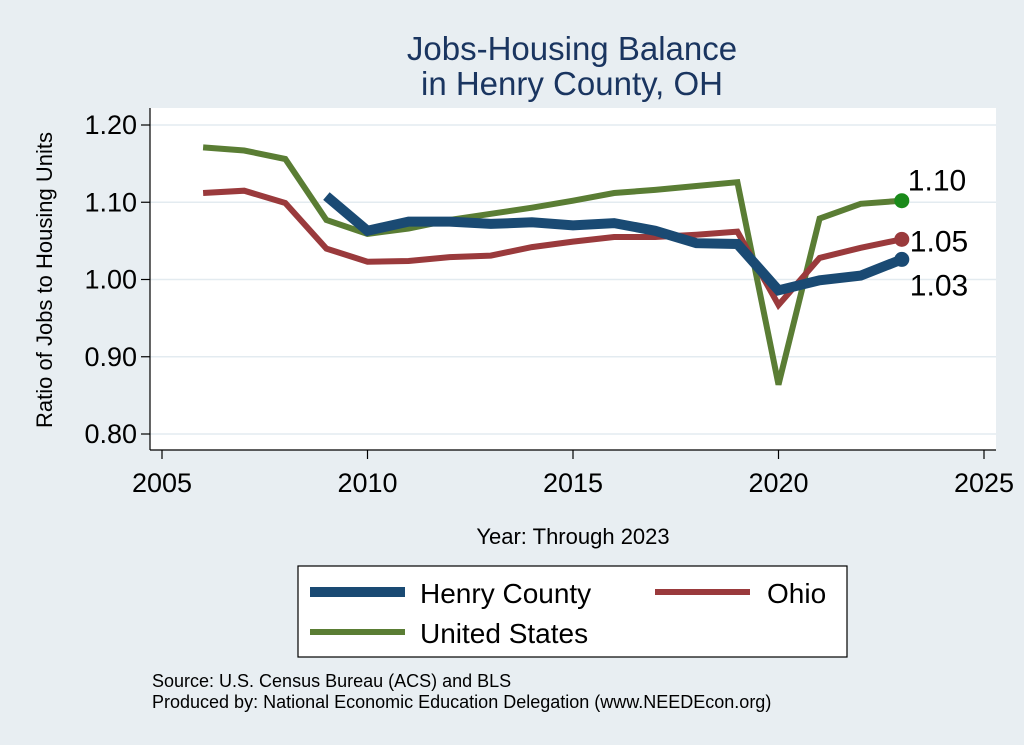 This screenshot has height=745, width=1024. I want to click on legend-box, so click(572, 611).